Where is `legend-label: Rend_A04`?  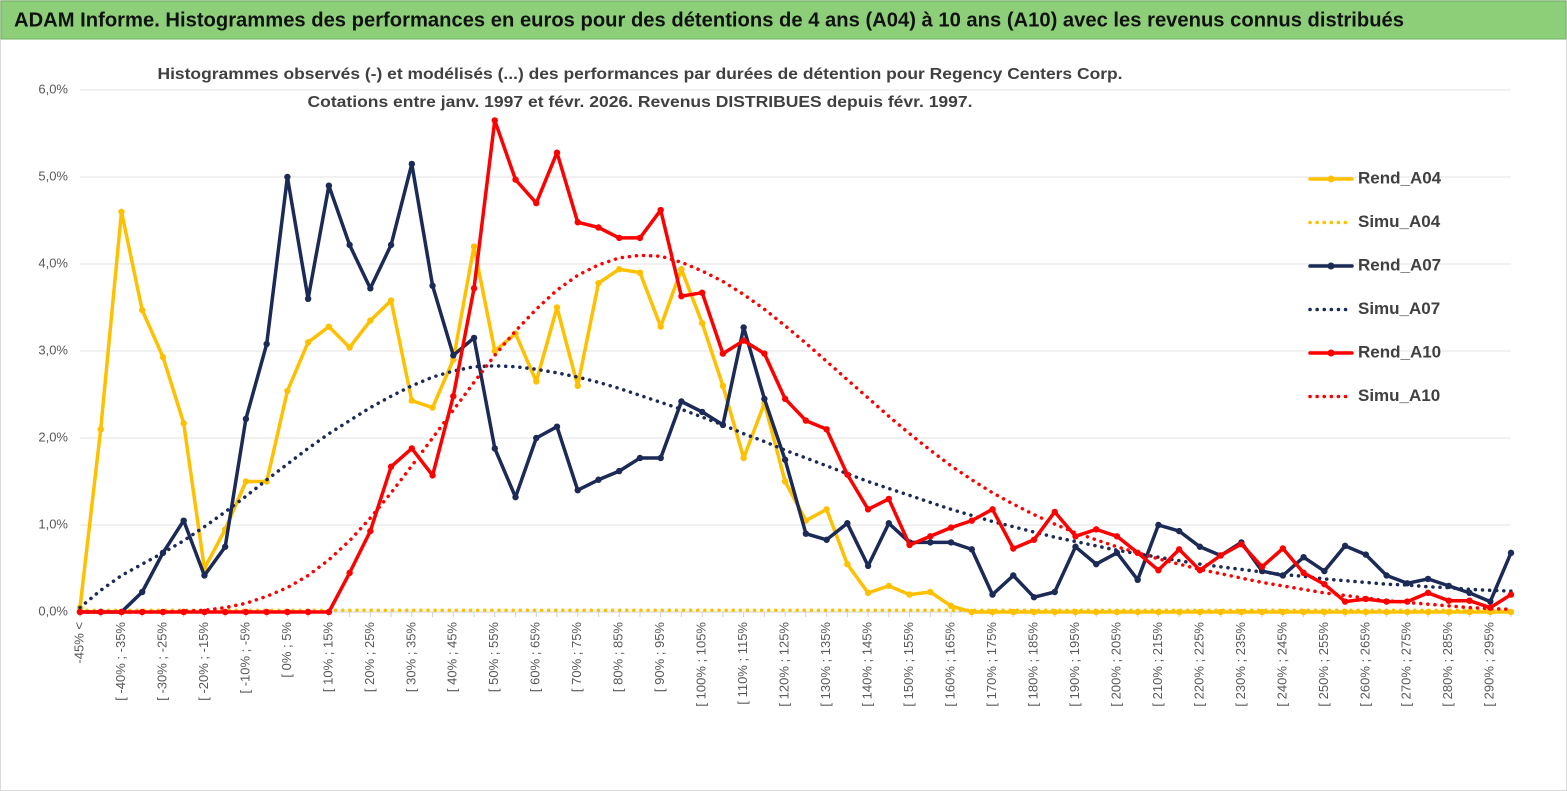
legend-label: Rend_A04 is located at coordinates (1400, 177).